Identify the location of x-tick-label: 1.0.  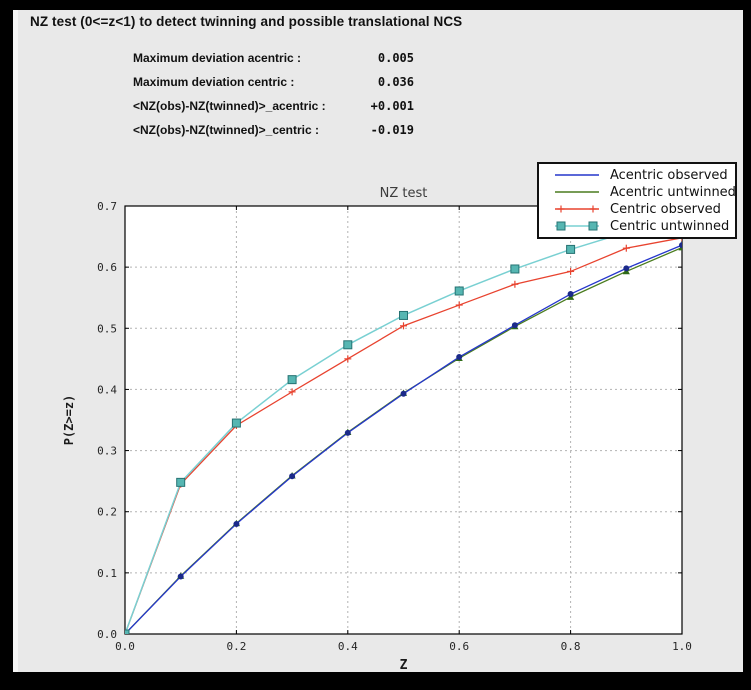
(682, 646).